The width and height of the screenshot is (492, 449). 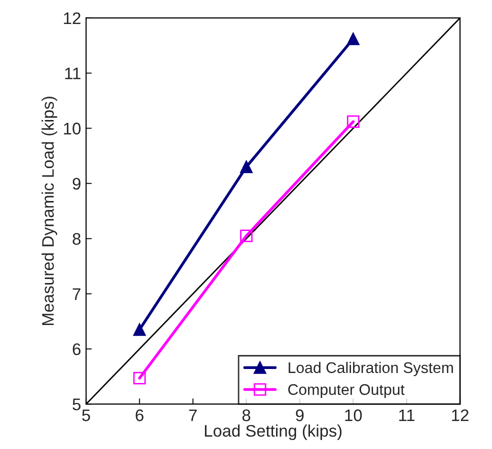 I want to click on x-tick-label: 5, so click(x=86, y=416).